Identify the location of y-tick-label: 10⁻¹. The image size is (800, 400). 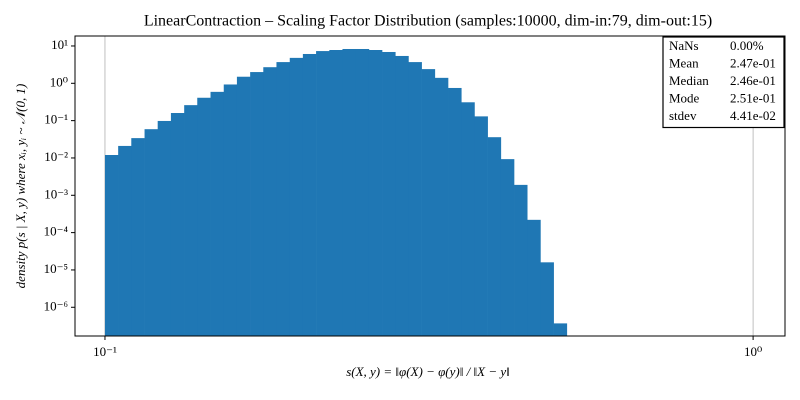
(56, 119).